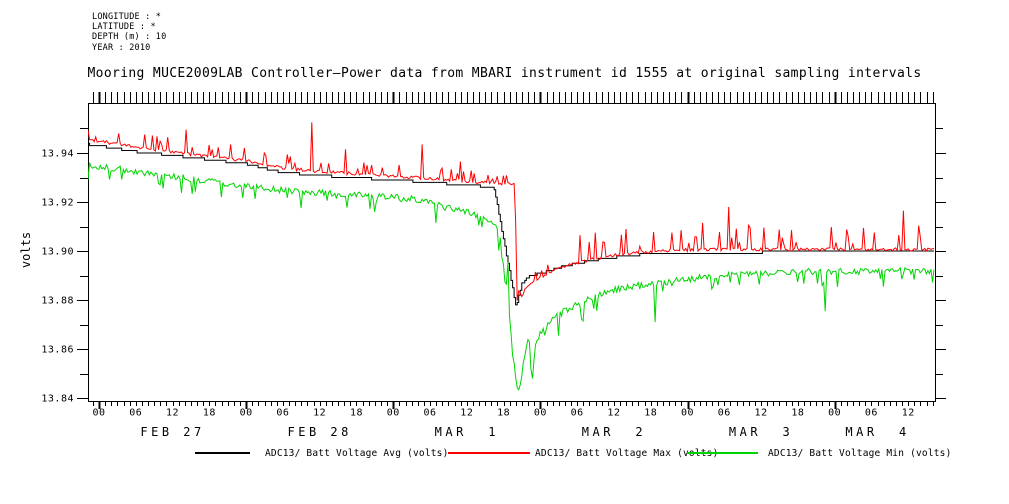  What do you see at coordinates (57, 301) in the screenshot?
I see `axis-tick-label: 13.88` at bounding box center [57, 301].